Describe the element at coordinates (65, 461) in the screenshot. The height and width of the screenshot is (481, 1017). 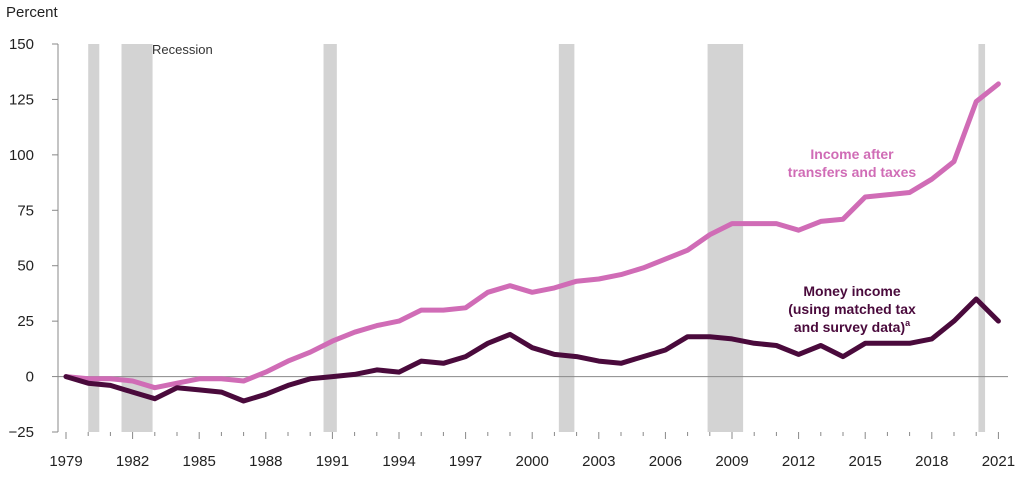
I see `x-tick-label: 1979` at that location.